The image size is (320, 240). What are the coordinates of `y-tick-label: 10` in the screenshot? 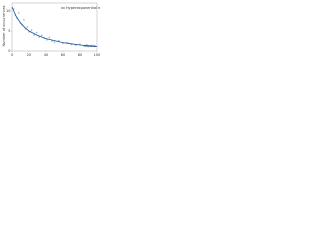 It's located at (8, 11).